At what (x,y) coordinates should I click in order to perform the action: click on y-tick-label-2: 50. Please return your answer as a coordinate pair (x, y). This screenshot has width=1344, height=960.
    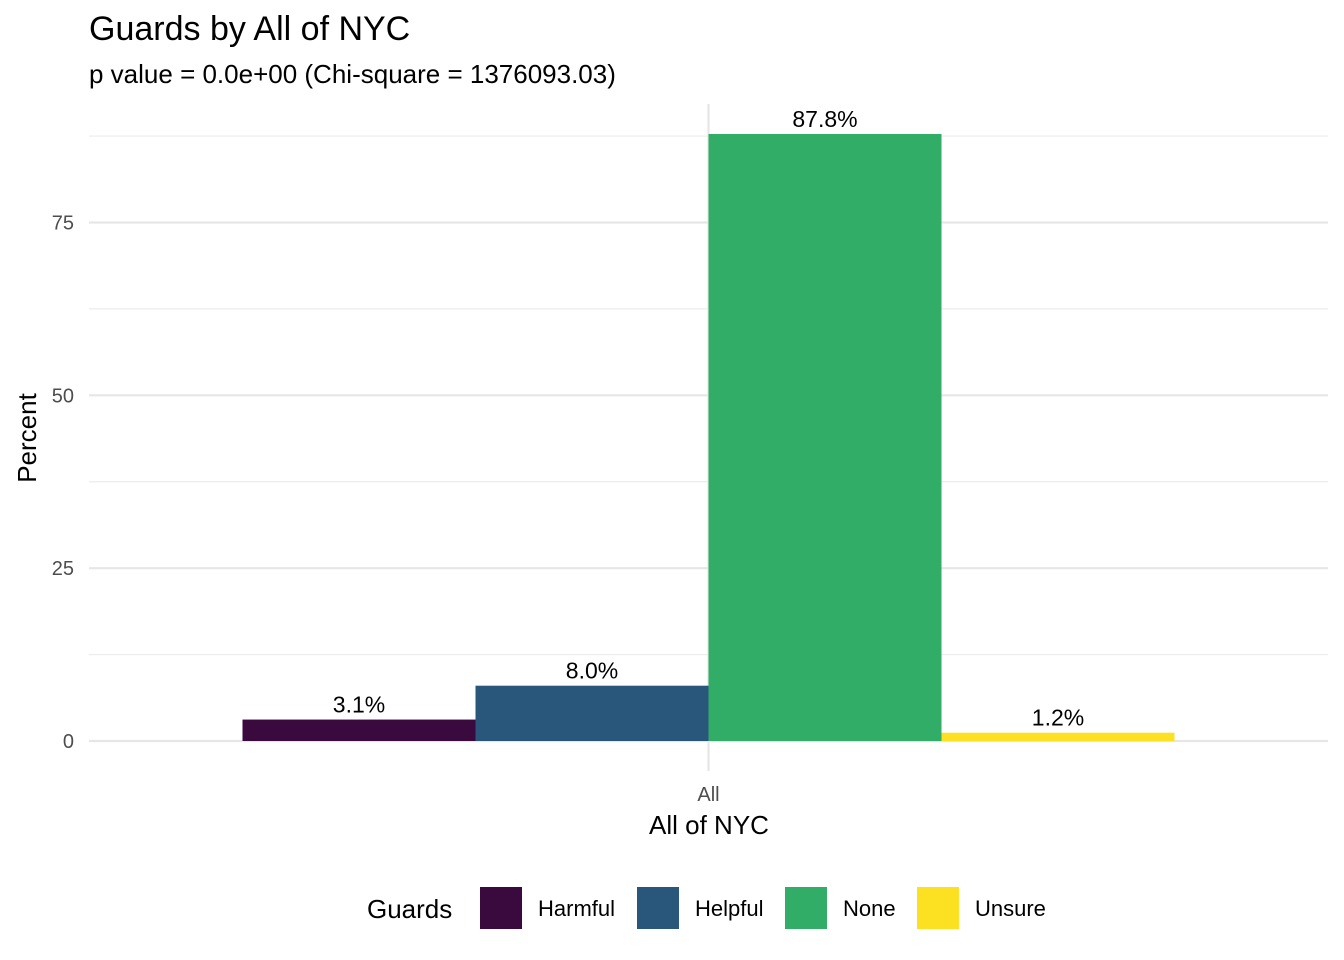
    Looking at the image, I should click on (63, 396).